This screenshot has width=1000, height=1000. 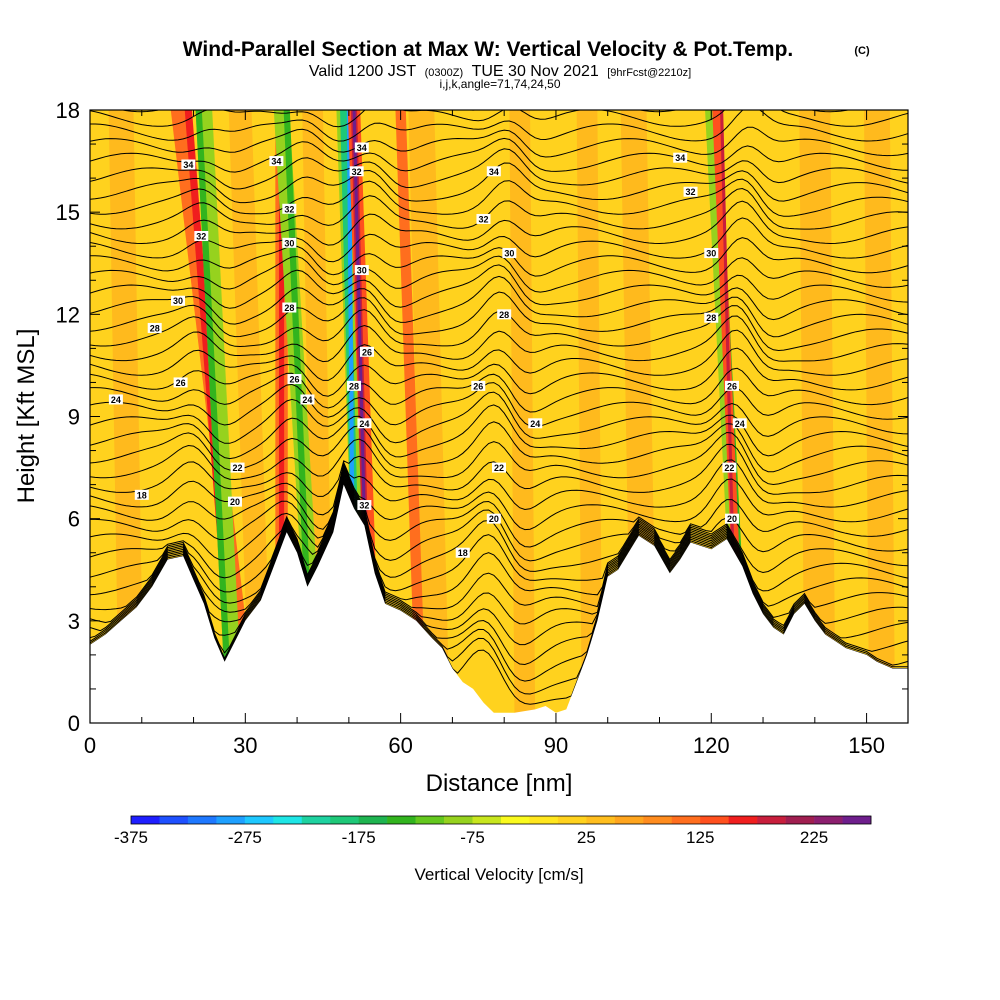 What do you see at coordinates (74, 417) in the screenshot?
I see `y-tick-label: 9` at bounding box center [74, 417].